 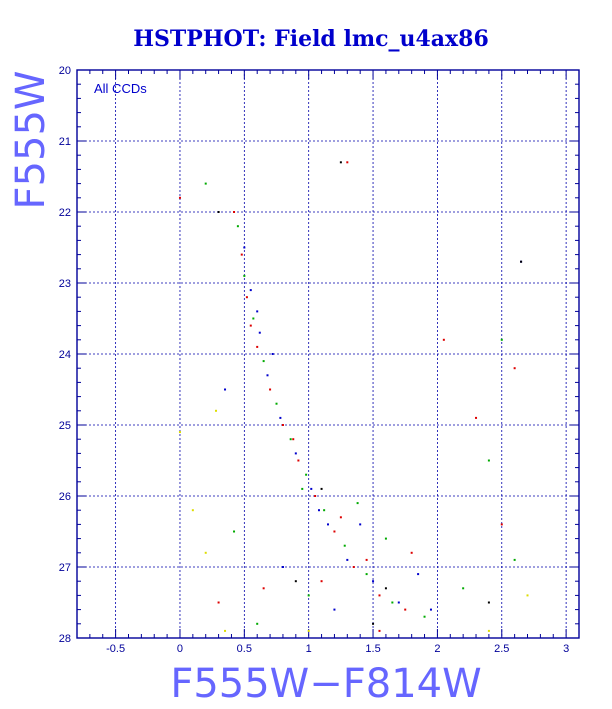 I want to click on x-tick-label: 0, so click(x=180, y=649).